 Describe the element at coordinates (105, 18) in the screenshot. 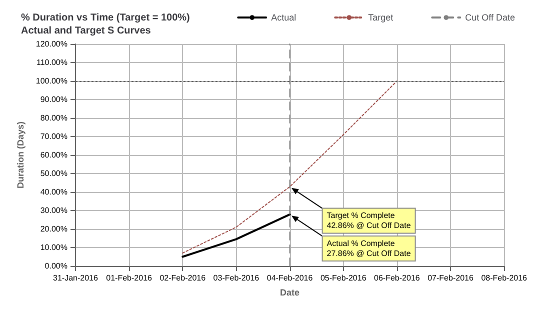

I see `chart-title: % Duration vs Time (Target = 100%)` at that location.